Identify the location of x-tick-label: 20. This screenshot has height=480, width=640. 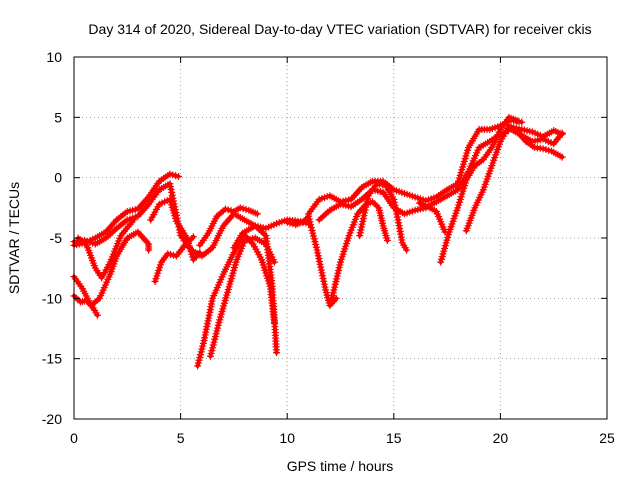
(501, 438).